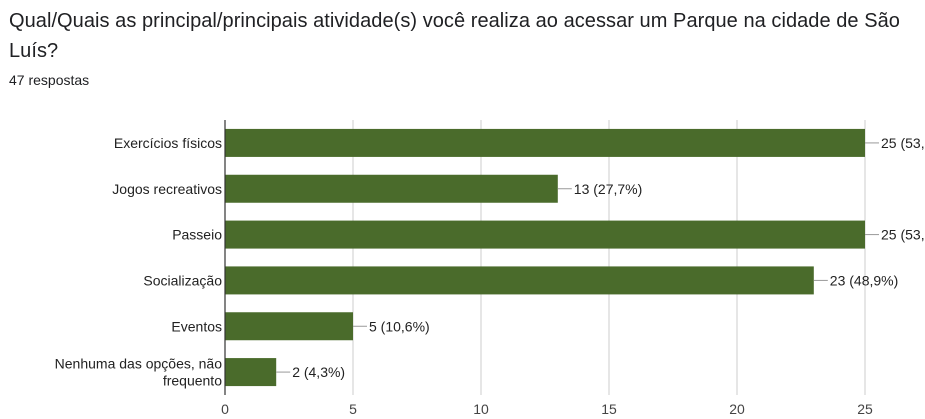 The image size is (925, 419). What do you see at coordinates (608, 189) in the screenshot?
I see `data-label-1: 13 (27,7%)` at bounding box center [608, 189].